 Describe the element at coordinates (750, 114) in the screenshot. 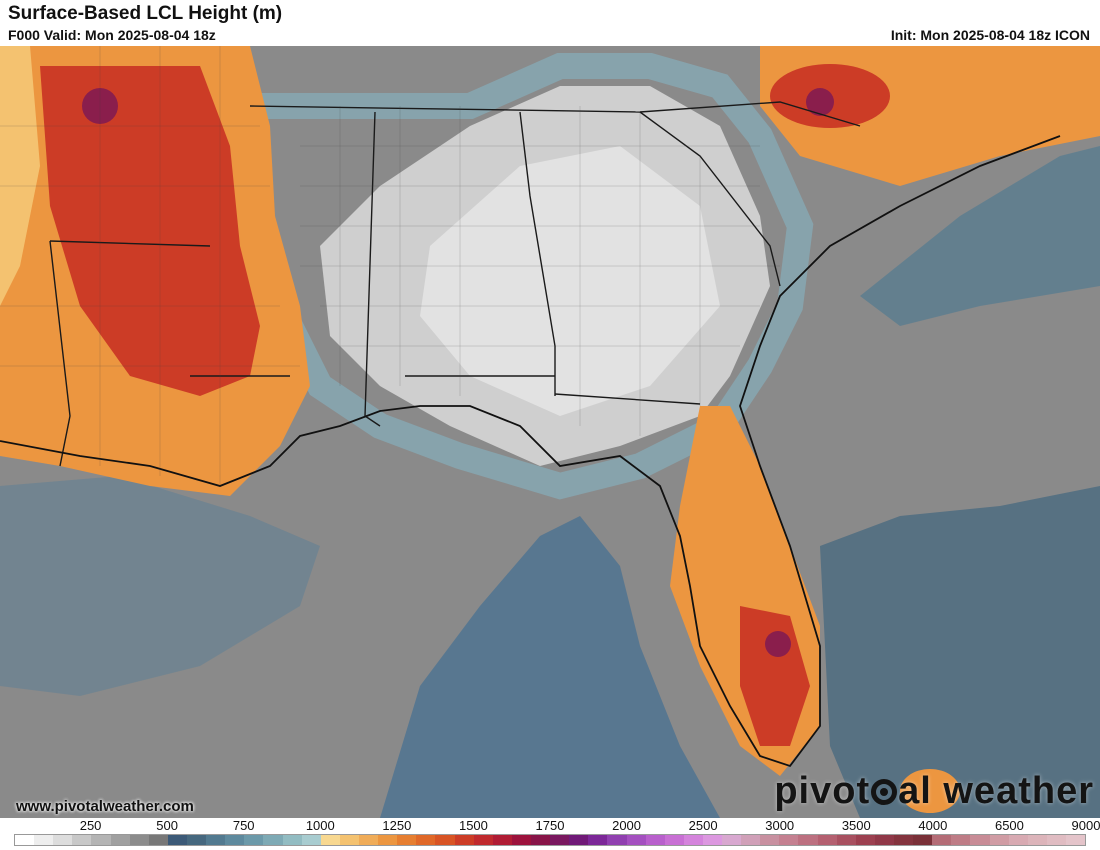

I see `state-border-nc-line` at that location.